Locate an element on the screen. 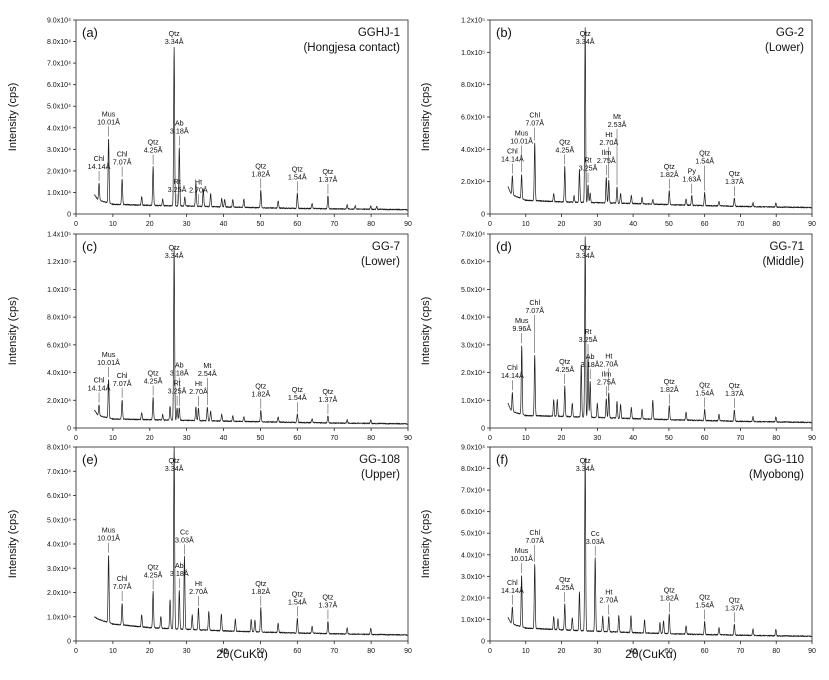  xrd-pattern-line is located at coordinates (251, 336).